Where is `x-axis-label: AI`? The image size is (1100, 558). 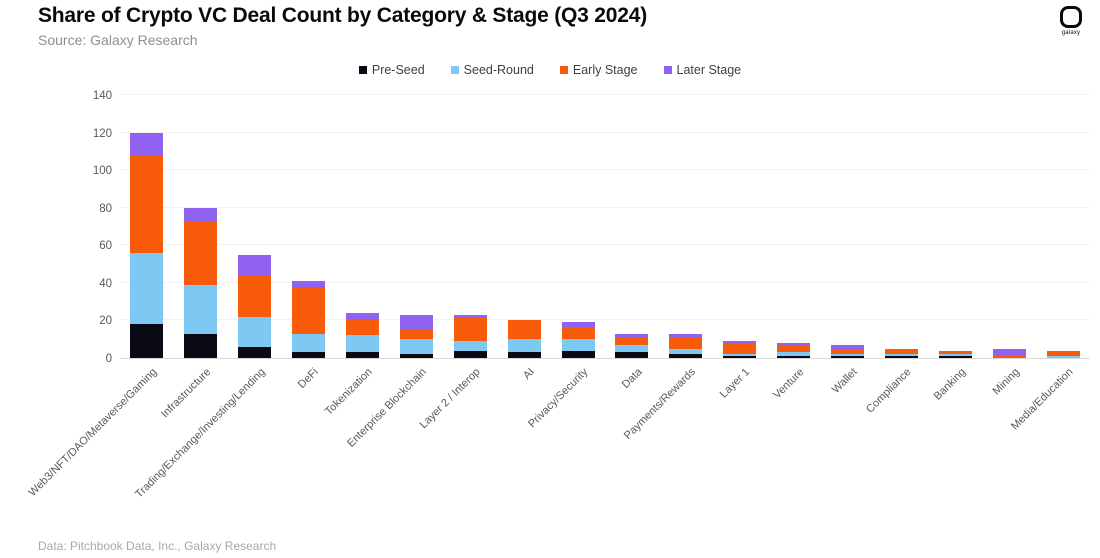 x-axis-label: AI is located at coordinates (528, 374).